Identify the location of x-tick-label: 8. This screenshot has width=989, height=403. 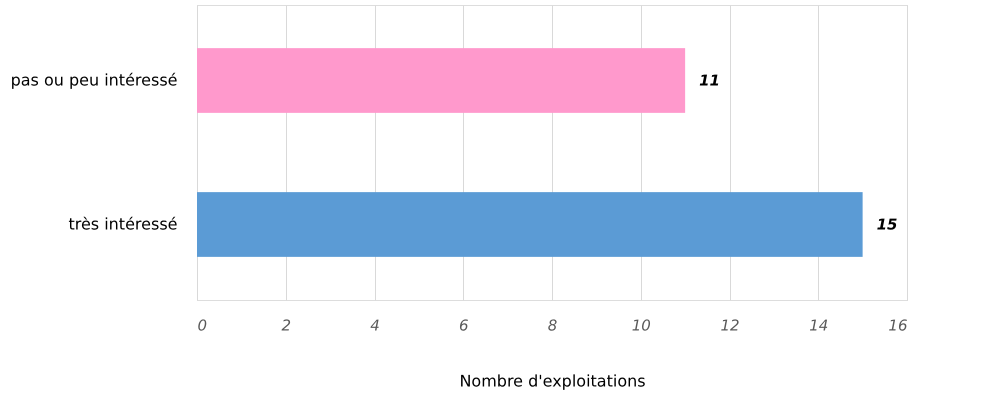
(553, 325).